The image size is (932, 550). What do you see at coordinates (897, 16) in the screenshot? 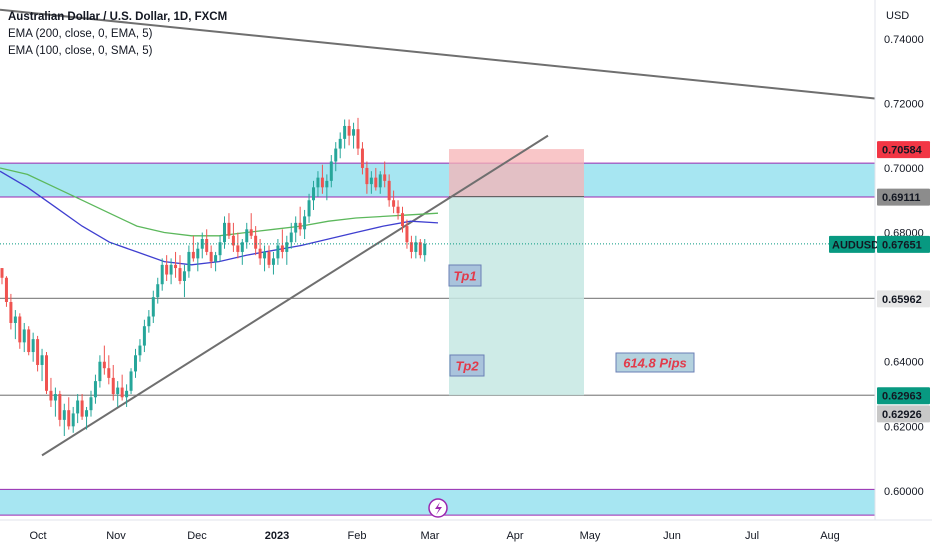
I see `axis-currency: USD` at bounding box center [897, 16].